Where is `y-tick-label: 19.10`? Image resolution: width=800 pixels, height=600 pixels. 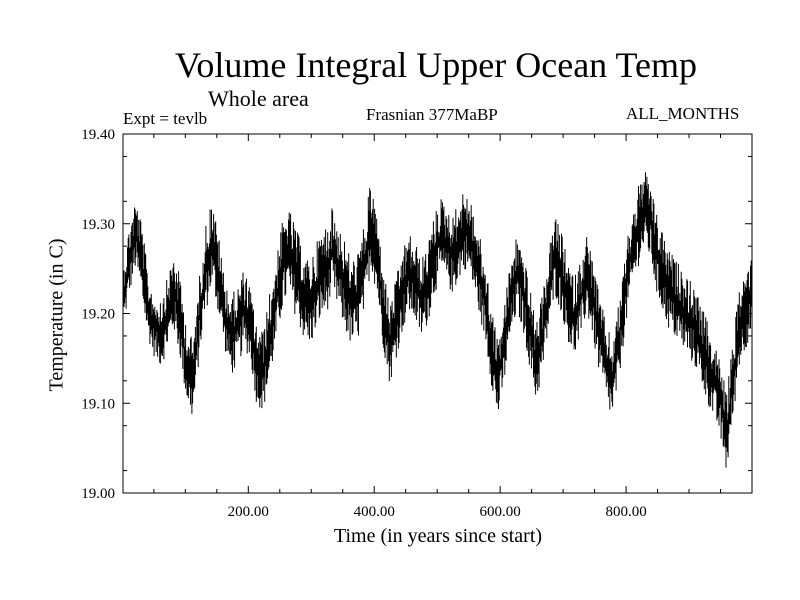 y-tick-label: 19.10 is located at coordinates (98, 404).